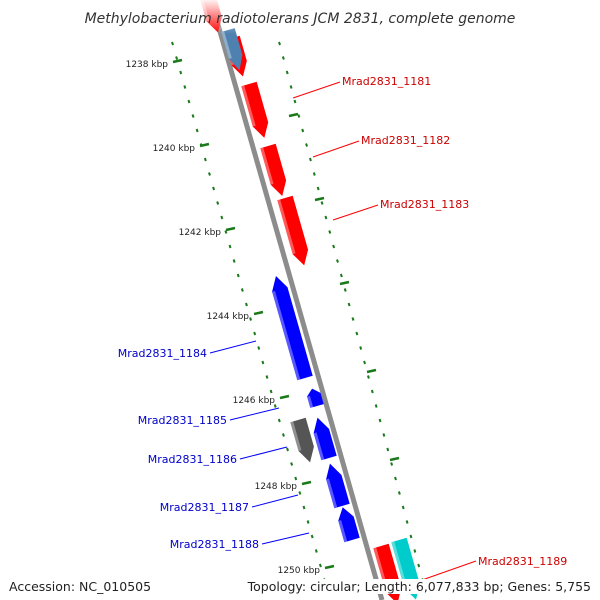 The height and width of the screenshot is (600, 600). What do you see at coordinates (310, 401) in the screenshot?
I see `gene-mrad2831-1185-shade` at bounding box center [310, 401].